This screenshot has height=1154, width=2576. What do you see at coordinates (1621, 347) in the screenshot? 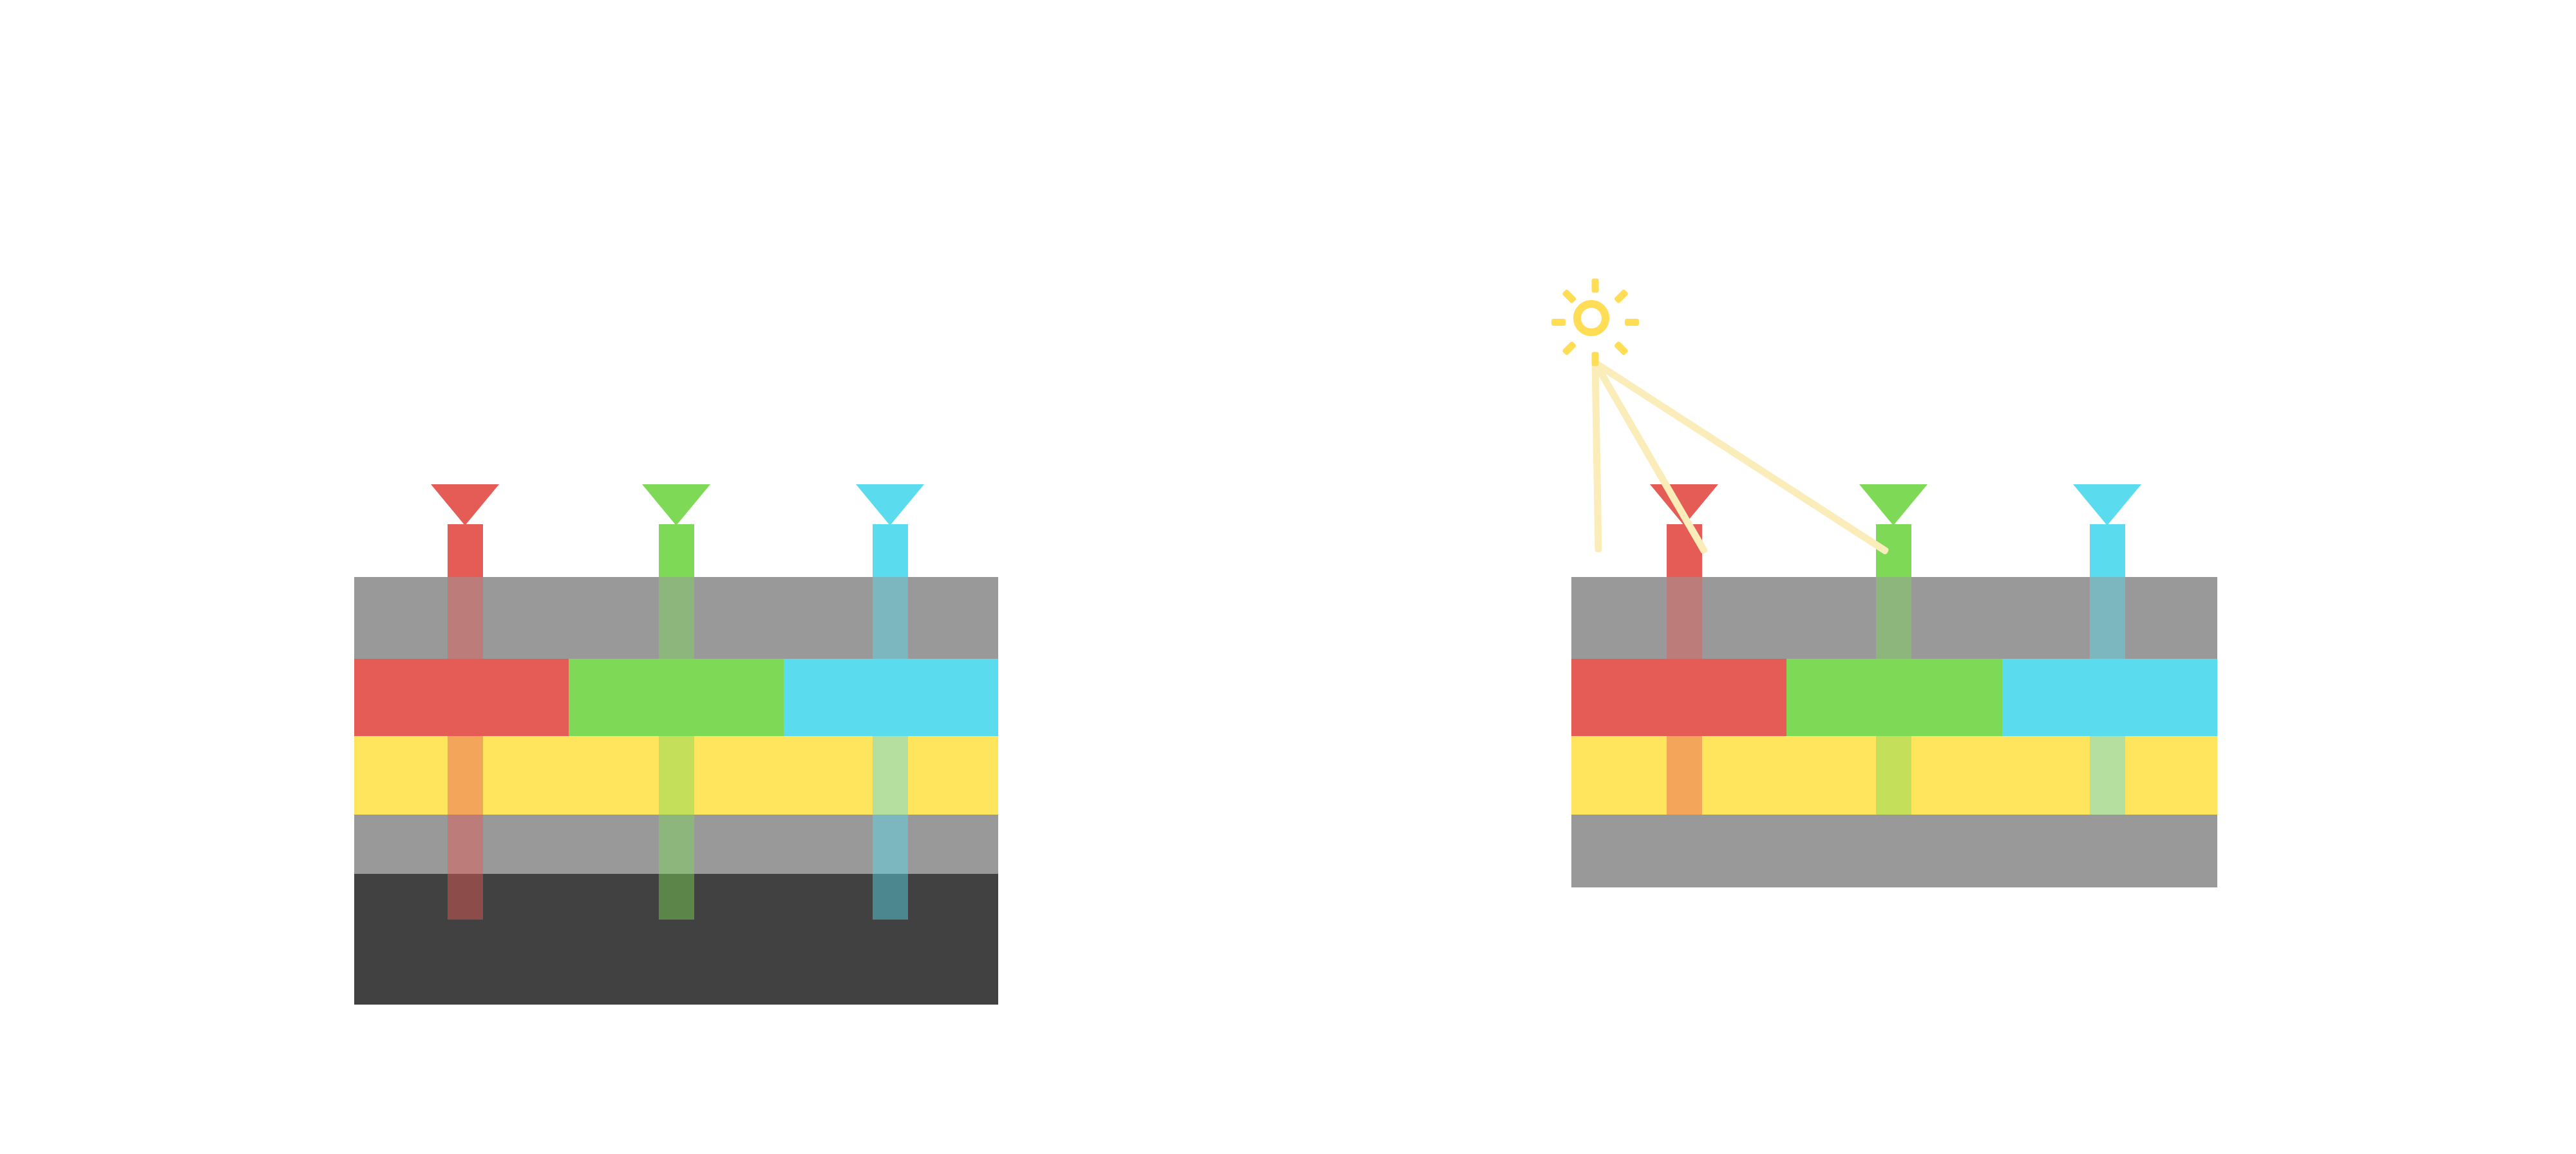
I see `sun-ray-tick-3-icon` at bounding box center [1621, 347].